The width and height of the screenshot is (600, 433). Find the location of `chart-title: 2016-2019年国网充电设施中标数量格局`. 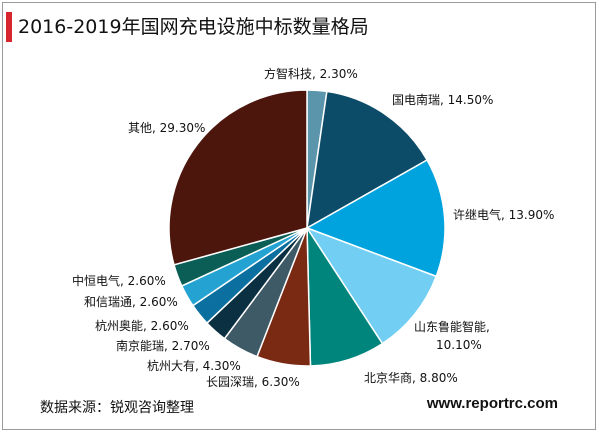

chart-title: 2016-2019年国网充电设施中标数量格局 is located at coordinates (193, 27).